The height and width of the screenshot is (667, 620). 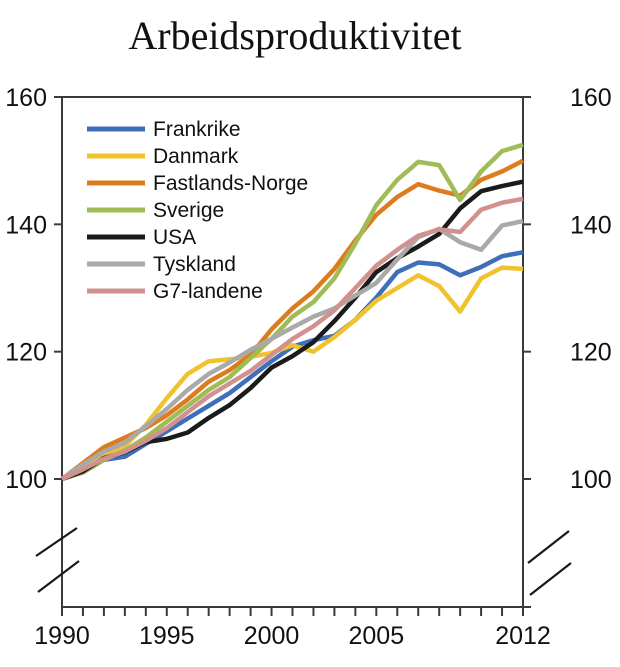 I want to click on y-tick-label-left: 100, so click(x=26, y=480).